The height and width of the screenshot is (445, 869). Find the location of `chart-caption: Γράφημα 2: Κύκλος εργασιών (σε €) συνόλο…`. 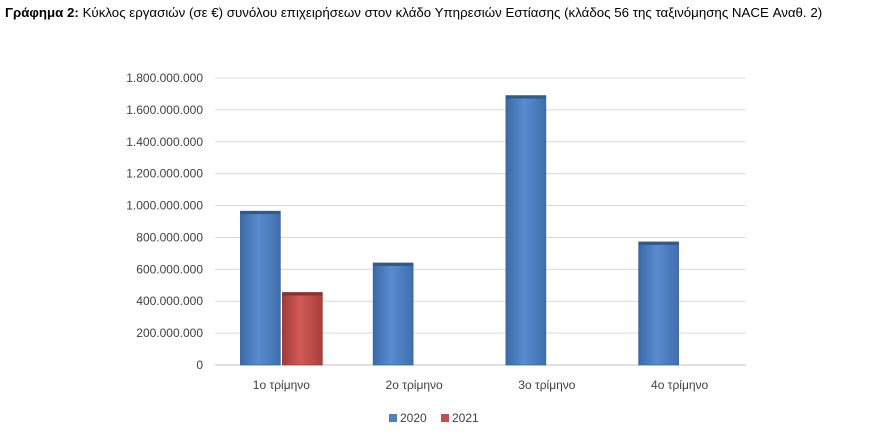

chart-caption: Γράφημα 2: Κύκλος εργασιών (σε €) συνόλο… is located at coordinates (435, 12).